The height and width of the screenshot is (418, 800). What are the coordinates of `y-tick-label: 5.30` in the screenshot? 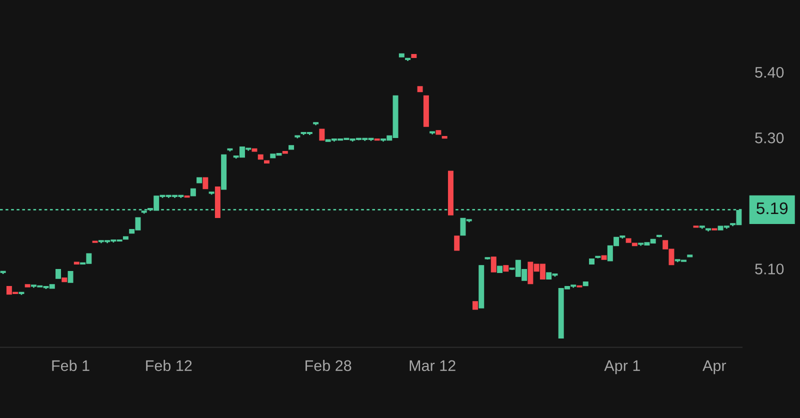 It's located at (769, 138).